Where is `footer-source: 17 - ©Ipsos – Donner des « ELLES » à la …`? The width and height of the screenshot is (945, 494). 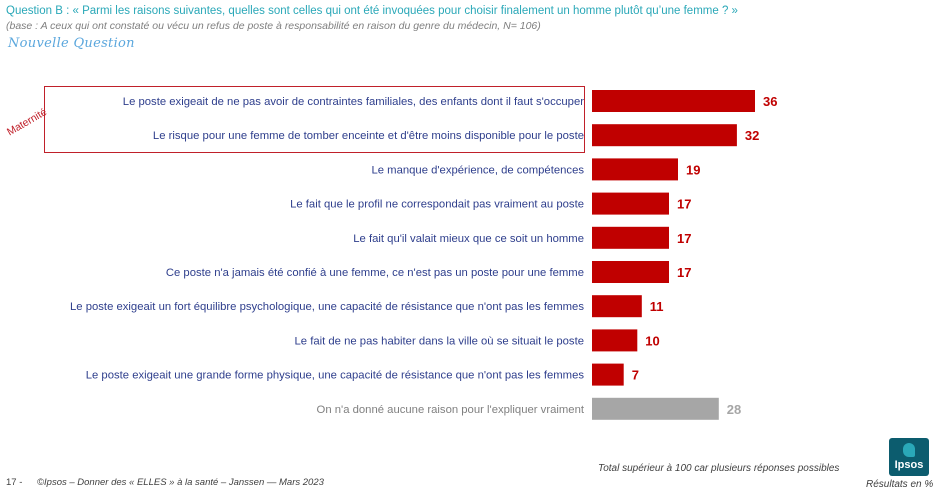 footer-source: 17 - ©Ipsos – Donner des « ELLES » à la … is located at coordinates (165, 482).